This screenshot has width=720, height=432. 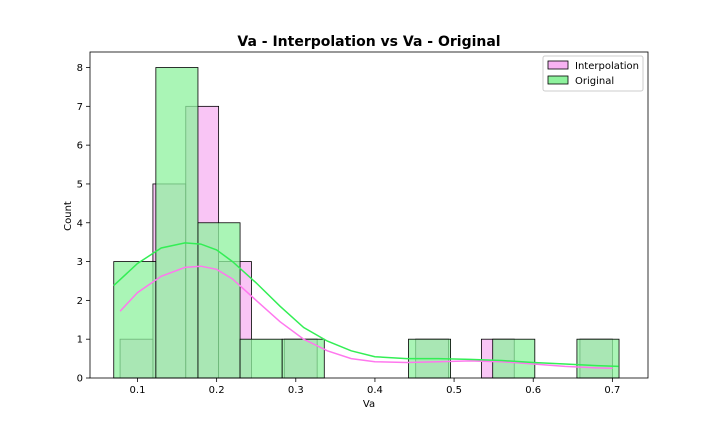 I want to click on x-tick-label: 0.3, so click(x=296, y=390).